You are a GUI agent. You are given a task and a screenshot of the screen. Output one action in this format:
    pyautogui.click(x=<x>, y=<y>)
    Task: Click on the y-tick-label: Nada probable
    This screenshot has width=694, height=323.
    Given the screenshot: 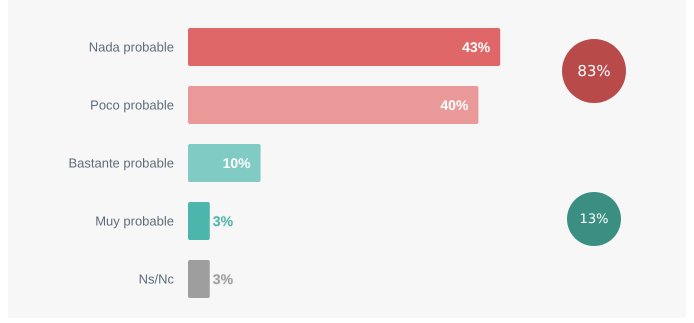 What is the action you would take?
    pyautogui.click(x=131, y=47)
    